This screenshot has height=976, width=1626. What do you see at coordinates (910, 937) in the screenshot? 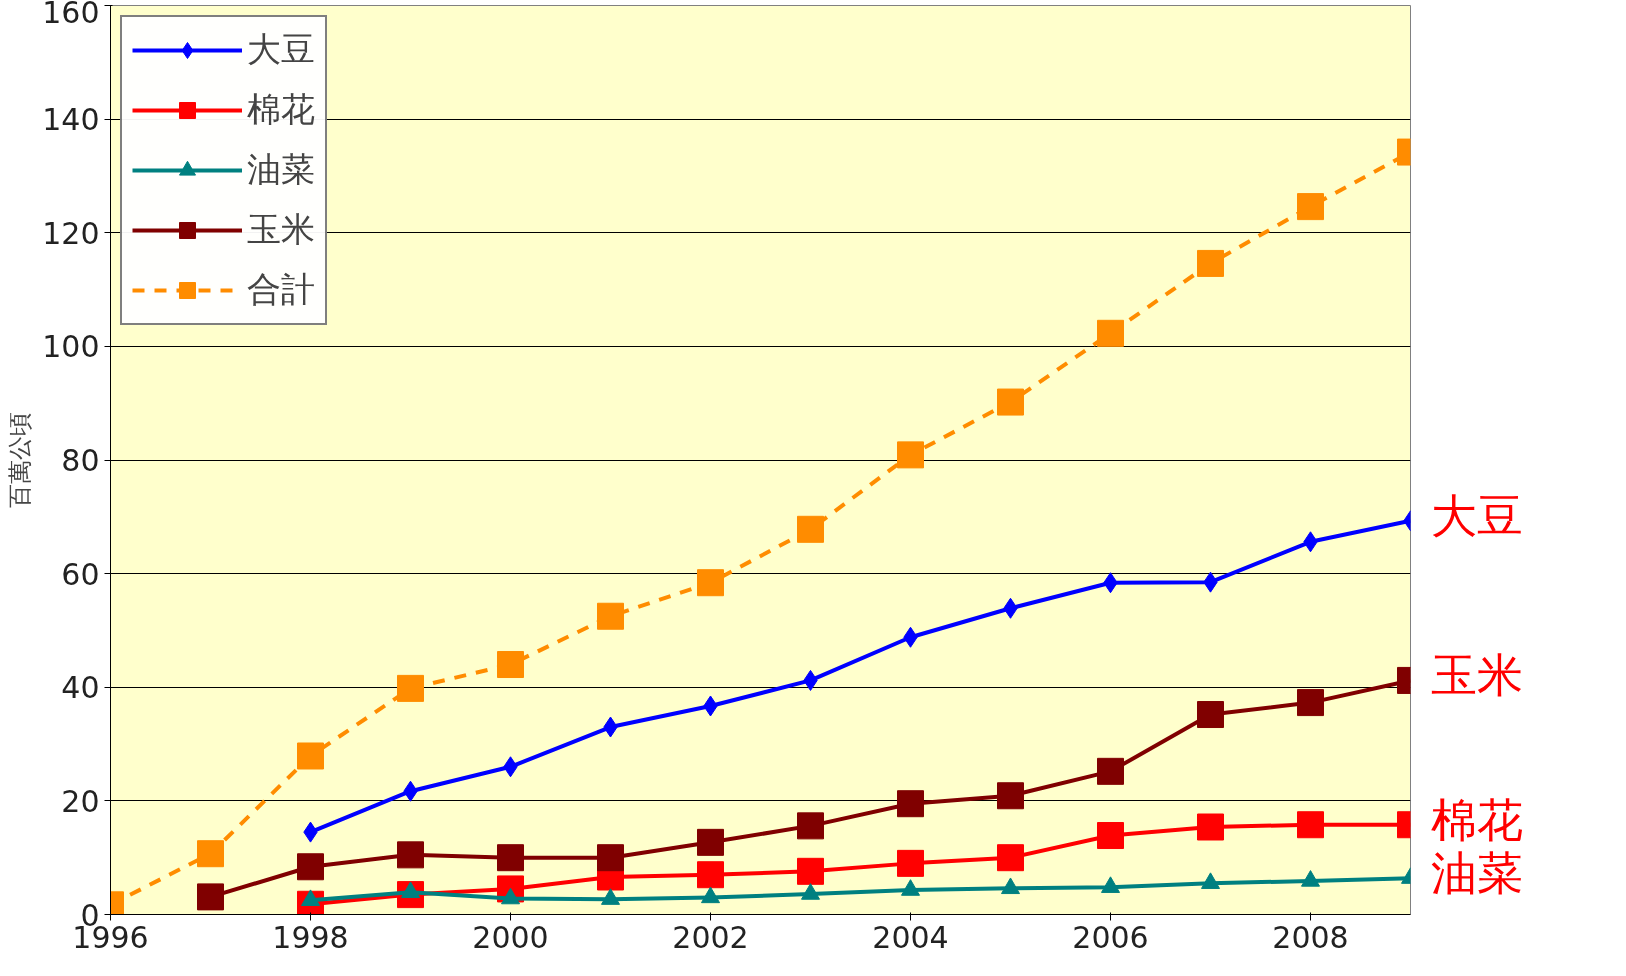
I see `x-tick-label: 2004` at bounding box center [910, 937].